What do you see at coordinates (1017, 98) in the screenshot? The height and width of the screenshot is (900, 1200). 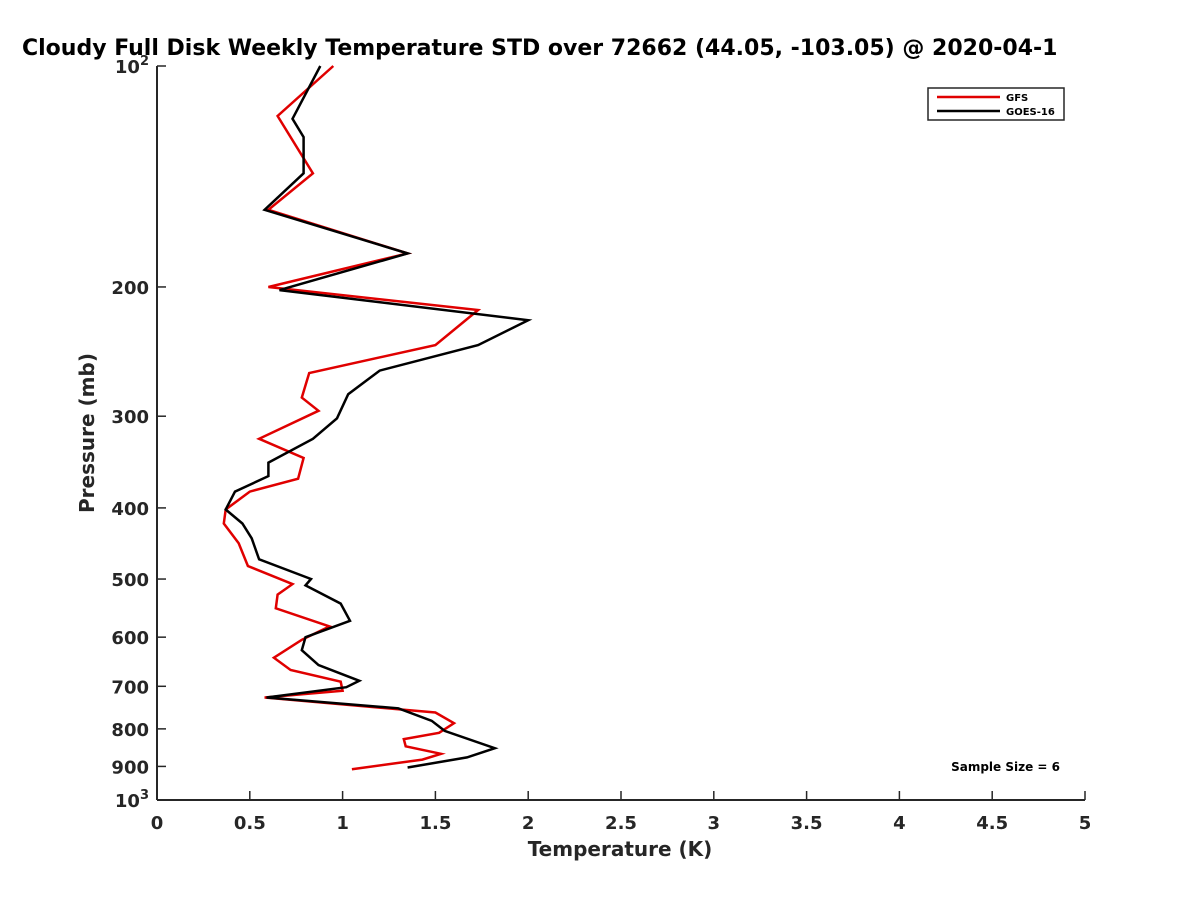 I see `legend-label-gfs: GFS` at bounding box center [1017, 98].